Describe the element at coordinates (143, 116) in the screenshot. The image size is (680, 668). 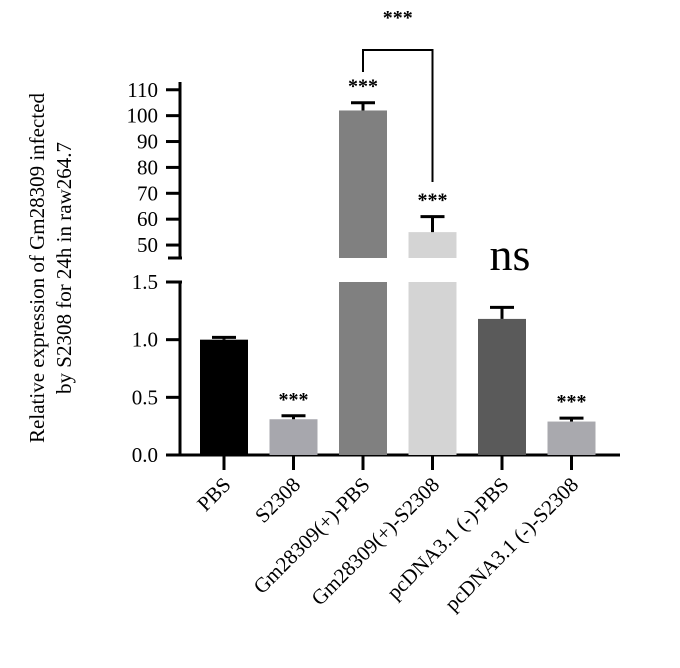
I see `y-tick-label: 100` at that location.